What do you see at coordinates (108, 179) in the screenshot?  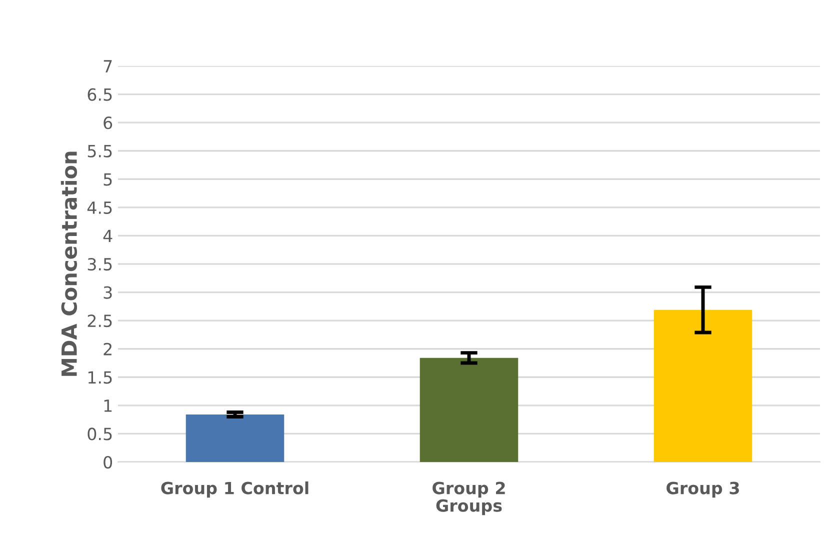 I see `y-tick-label: 5` at bounding box center [108, 179].